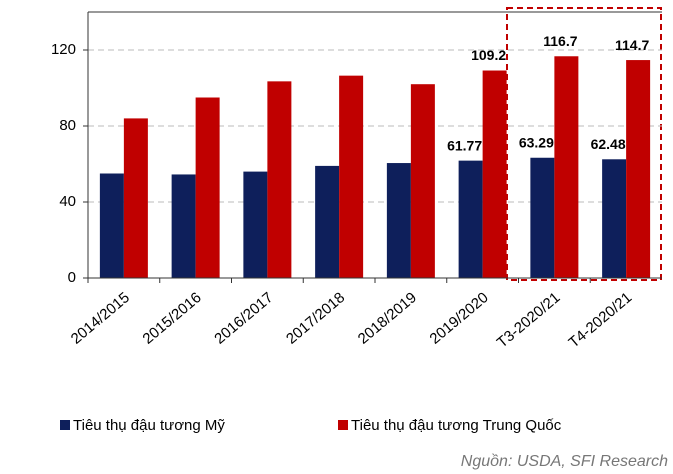 This screenshot has width=673, height=474. Describe the element at coordinates (529, 320) in the screenshot. I see `x-tick-label: T3-2020/21` at that location.